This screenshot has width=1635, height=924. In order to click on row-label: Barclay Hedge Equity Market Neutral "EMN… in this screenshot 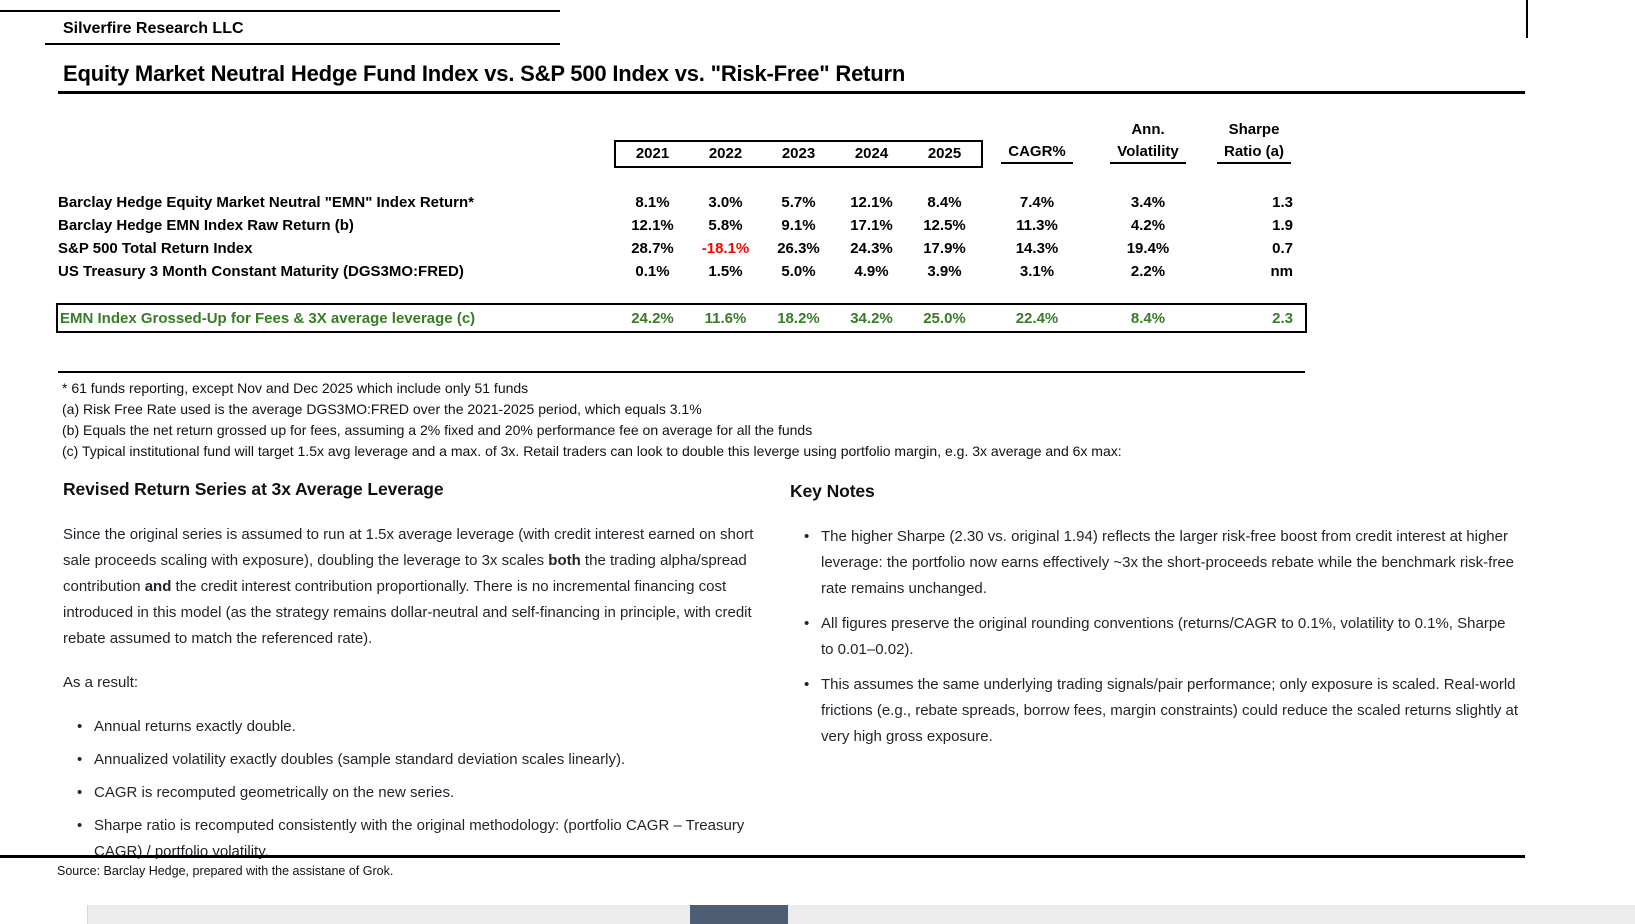, I will do `click(266, 202)`.